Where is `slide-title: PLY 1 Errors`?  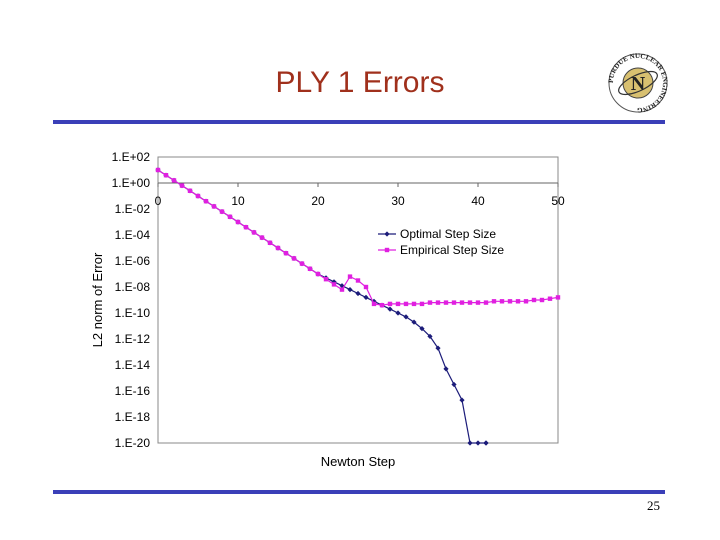 slide-title: PLY 1 Errors is located at coordinates (360, 82).